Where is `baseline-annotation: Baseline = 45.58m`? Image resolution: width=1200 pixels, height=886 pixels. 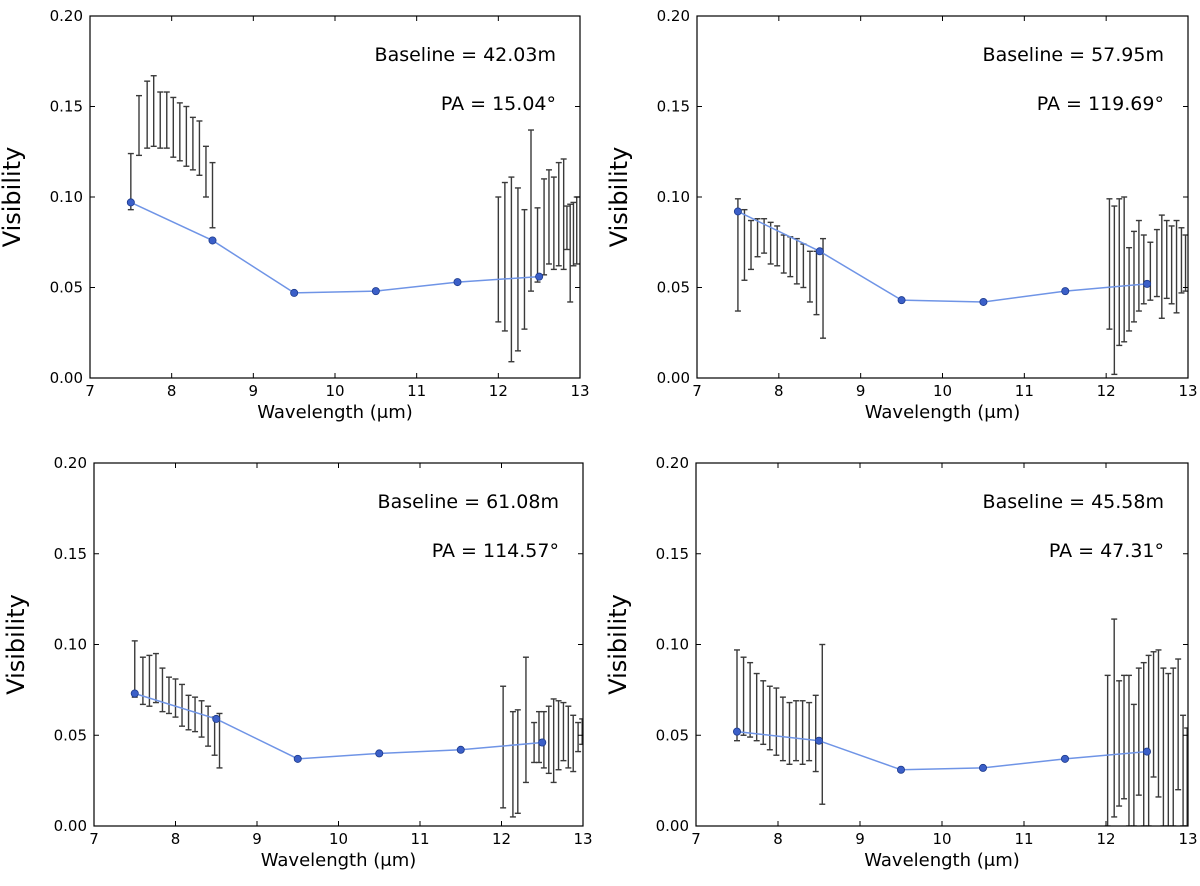 baseline-annotation: Baseline = 45.58m is located at coordinates (1073, 502).